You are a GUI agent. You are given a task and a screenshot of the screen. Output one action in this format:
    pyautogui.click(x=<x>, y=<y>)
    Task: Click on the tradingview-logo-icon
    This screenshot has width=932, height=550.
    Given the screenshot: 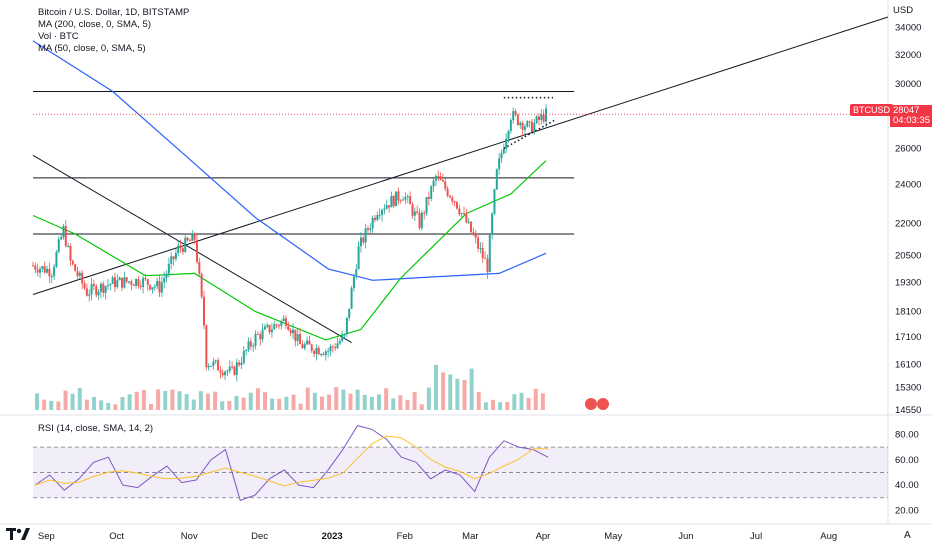 What is the action you would take?
    pyautogui.click(x=18, y=536)
    